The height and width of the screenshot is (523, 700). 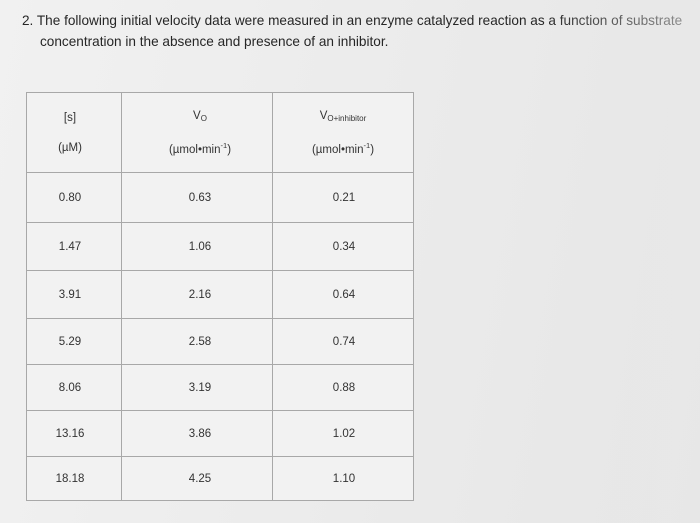 I want to click on substrate-value: 0.80, so click(x=70, y=197).